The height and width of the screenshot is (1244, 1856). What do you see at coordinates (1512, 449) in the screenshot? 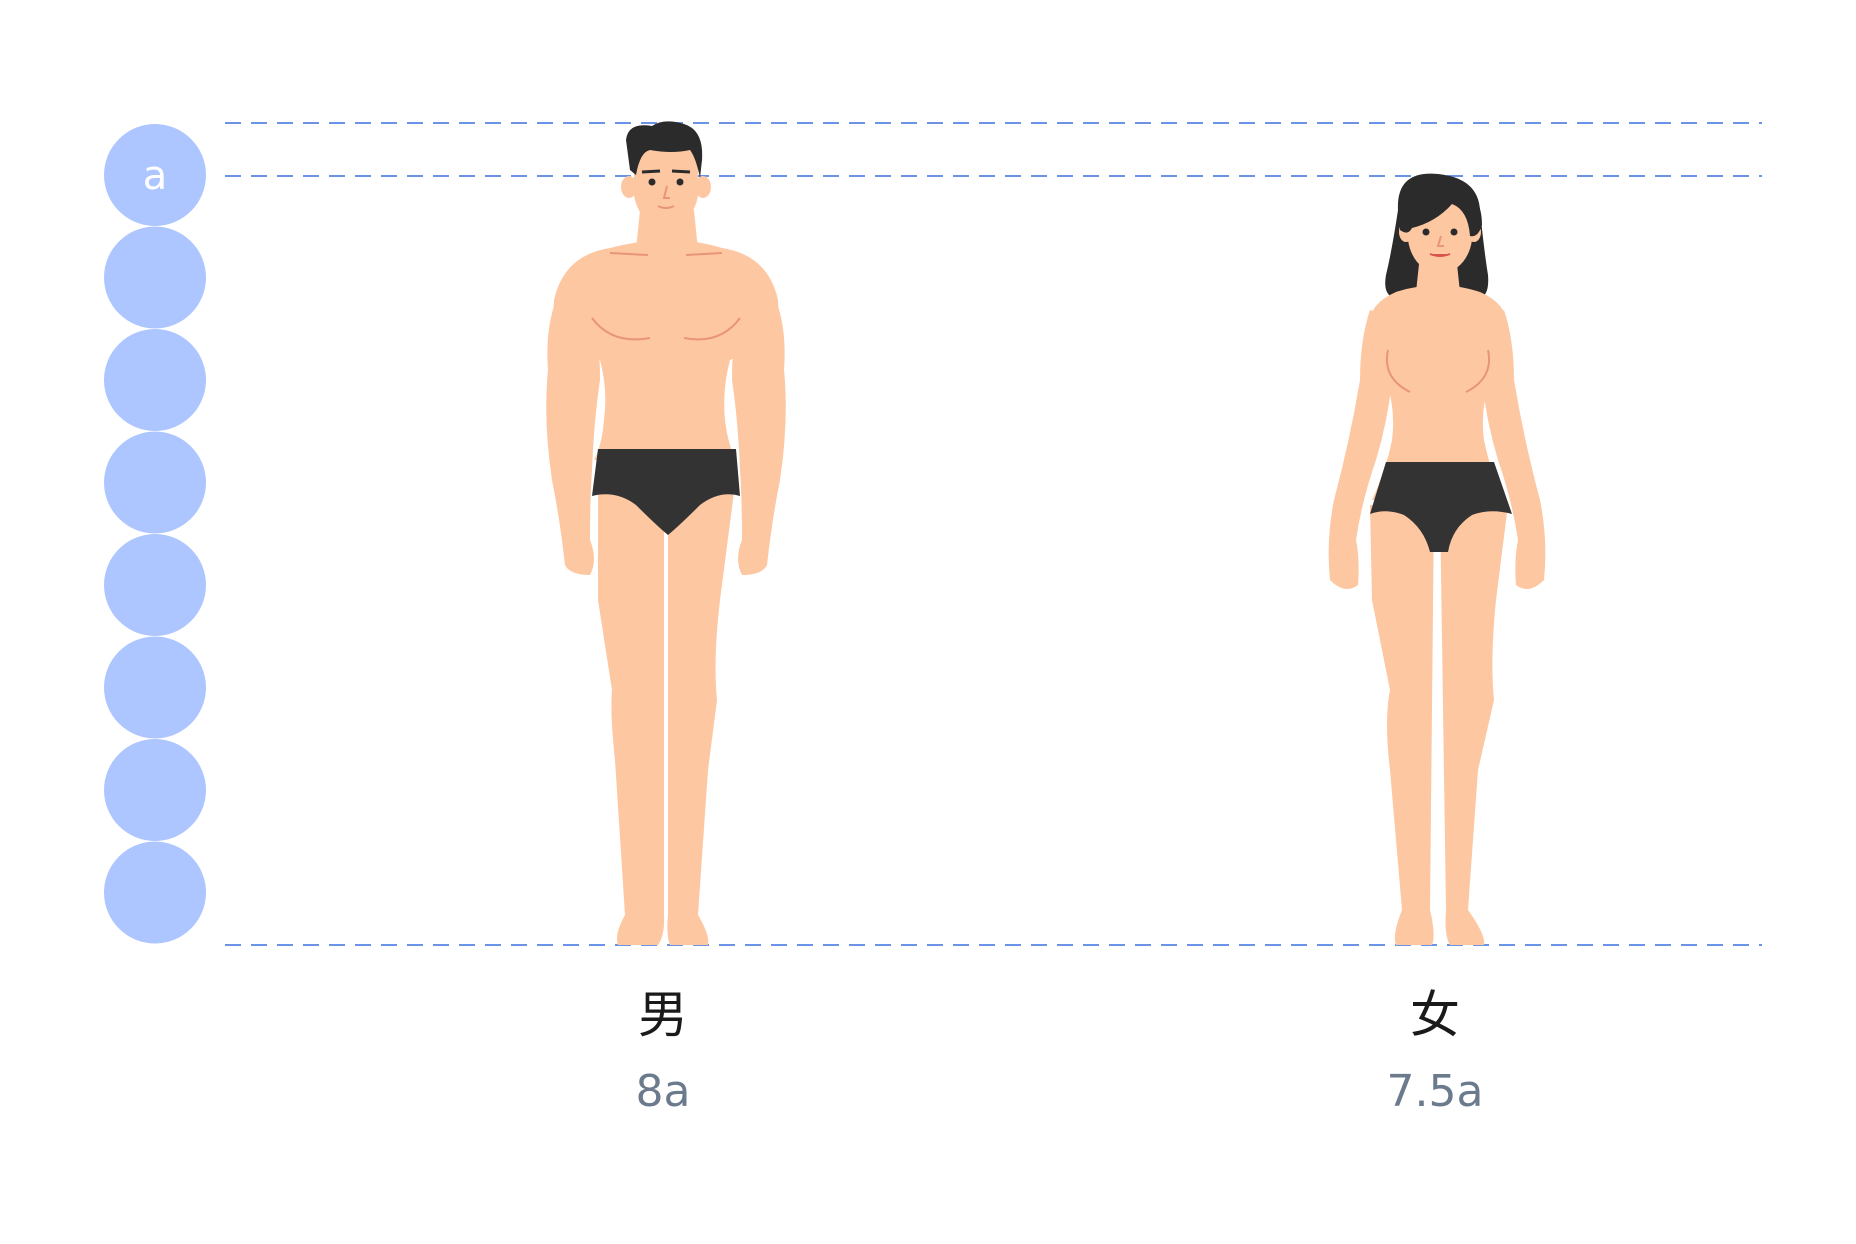
I see `female-right-arm` at bounding box center [1512, 449].